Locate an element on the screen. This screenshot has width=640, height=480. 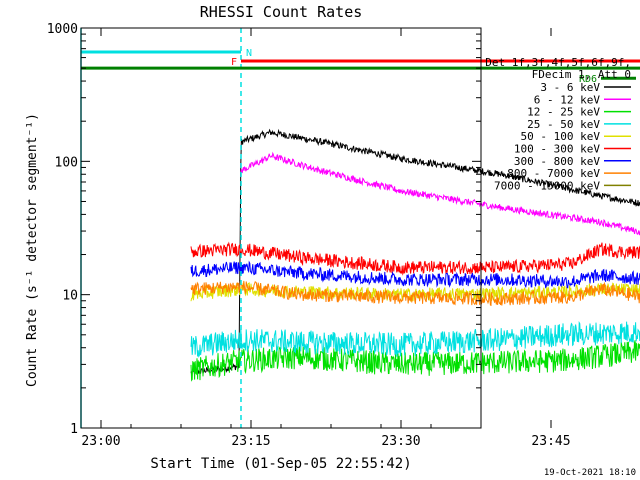
legend-header-line: FDecim 1, Att 0 is located at coordinates (581, 74).